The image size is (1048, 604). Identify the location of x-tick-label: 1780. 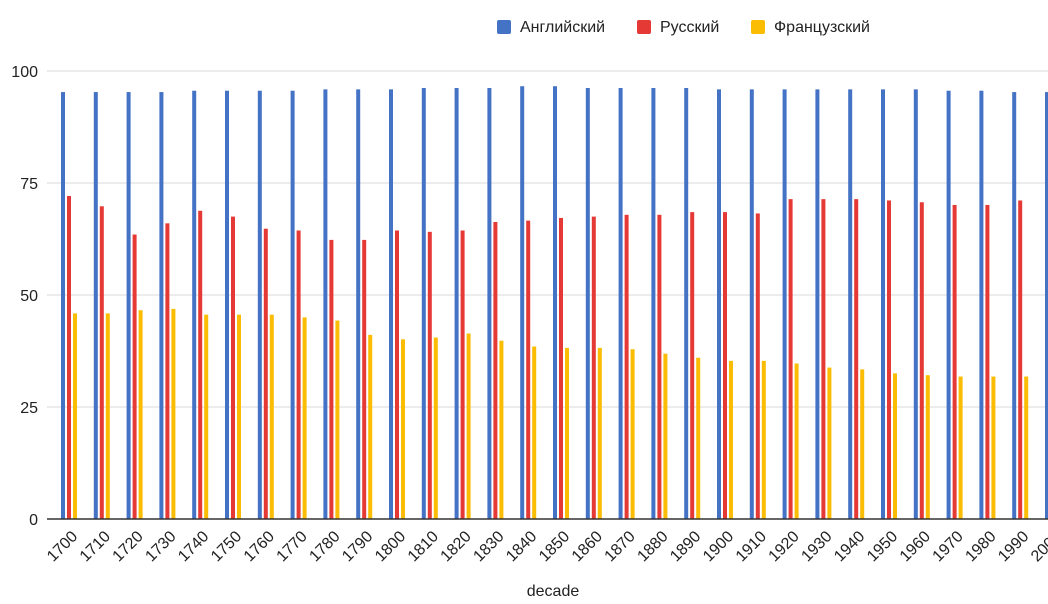
(324, 546).